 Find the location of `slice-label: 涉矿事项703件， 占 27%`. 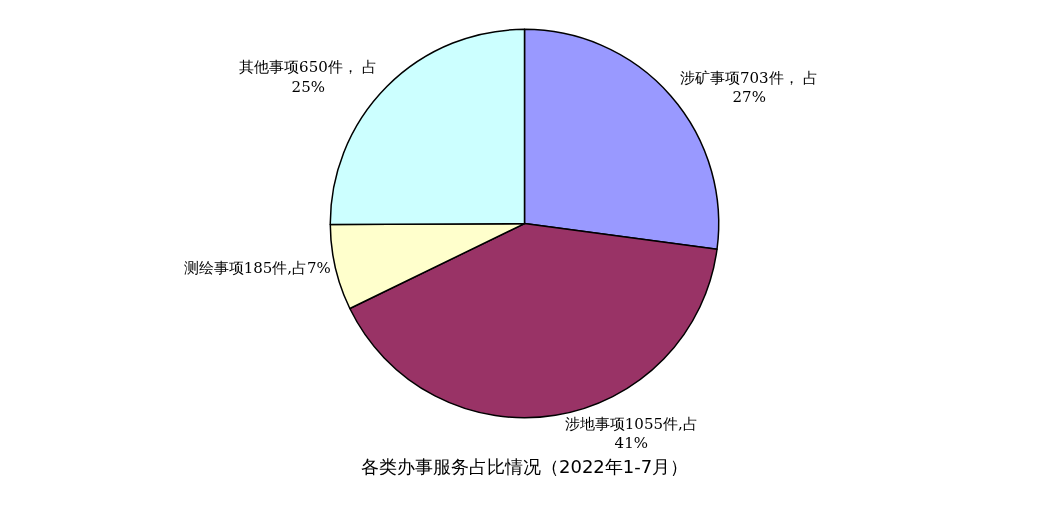

slice-label: 涉矿事项703件， 占 27% is located at coordinates (749, 87).